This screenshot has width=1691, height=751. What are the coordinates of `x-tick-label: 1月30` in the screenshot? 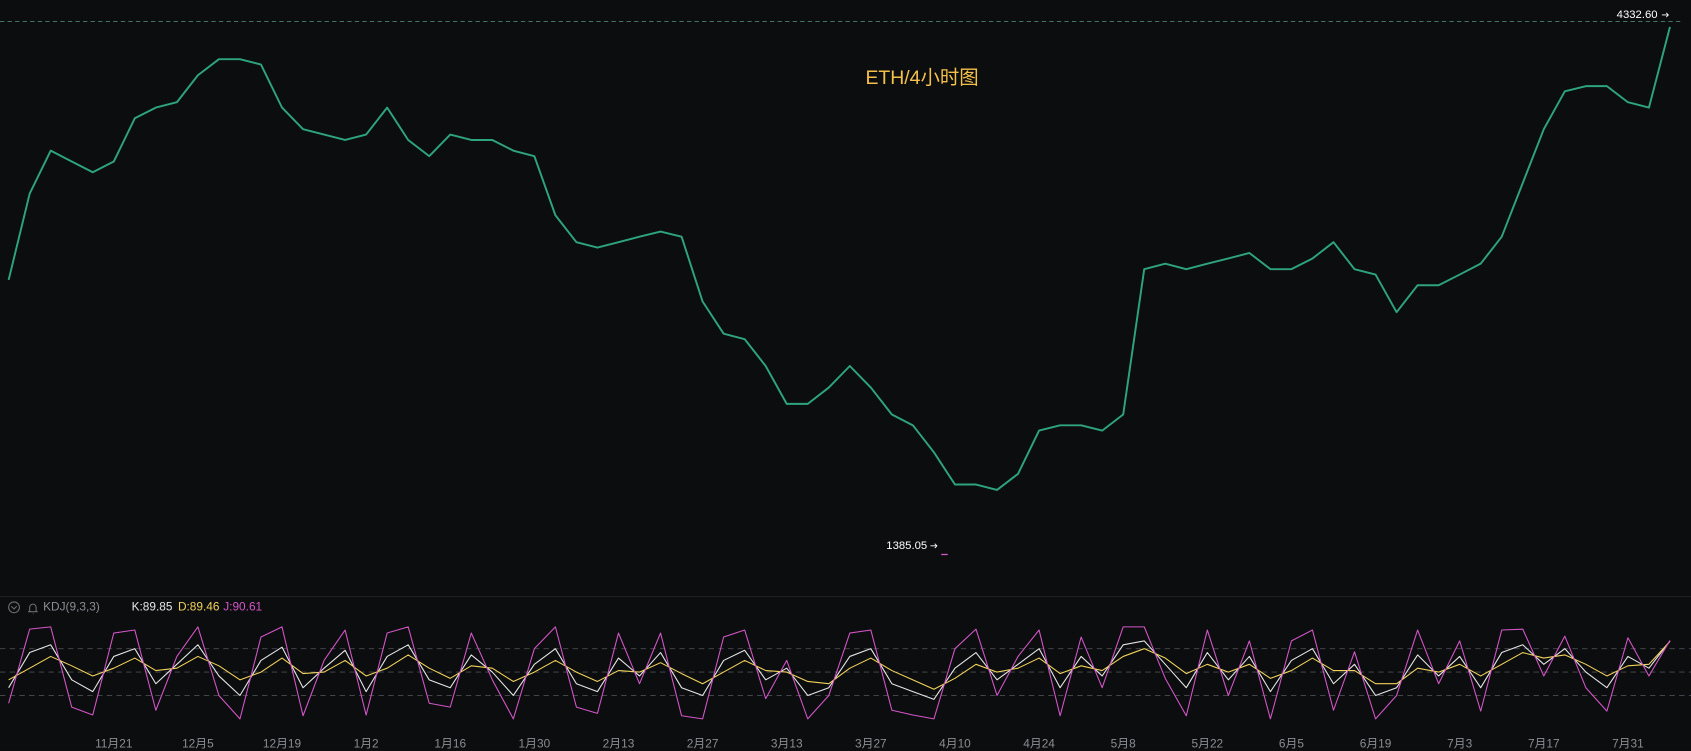 It's located at (535, 743).